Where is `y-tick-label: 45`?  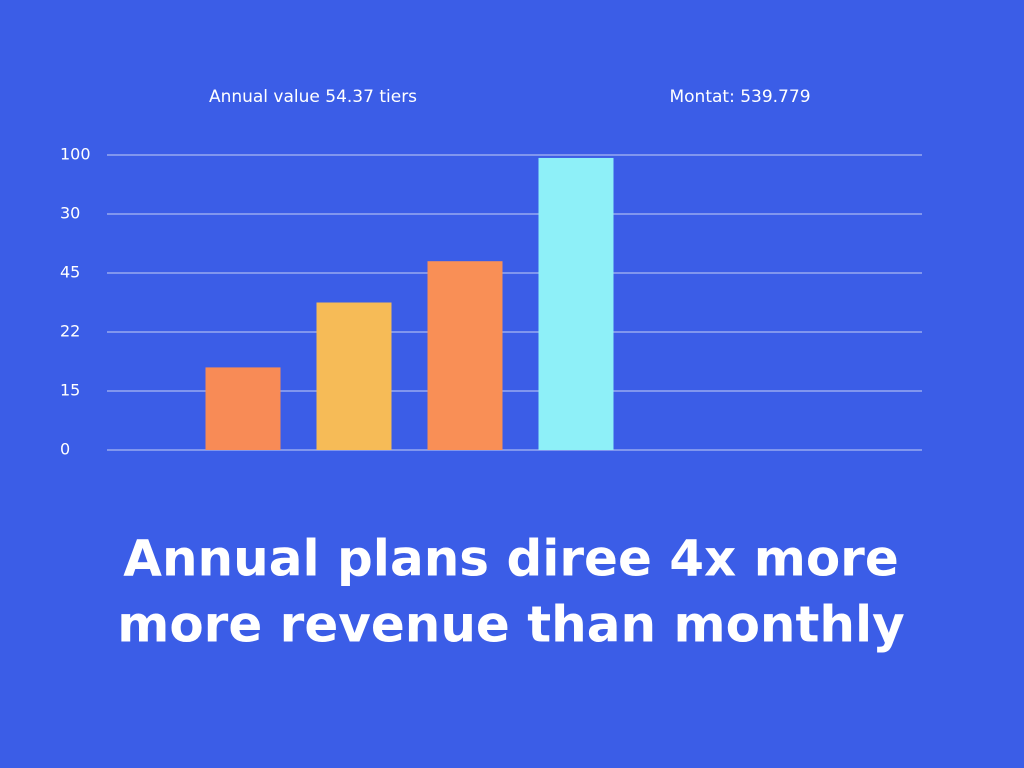
y-tick-label: 45 is located at coordinates (70, 272).